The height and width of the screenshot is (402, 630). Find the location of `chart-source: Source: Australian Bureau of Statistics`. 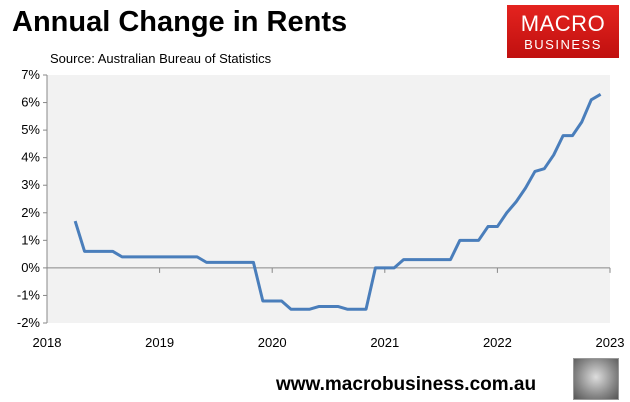

chart-source: Source: Australian Bureau of Statistics is located at coordinates (161, 58).